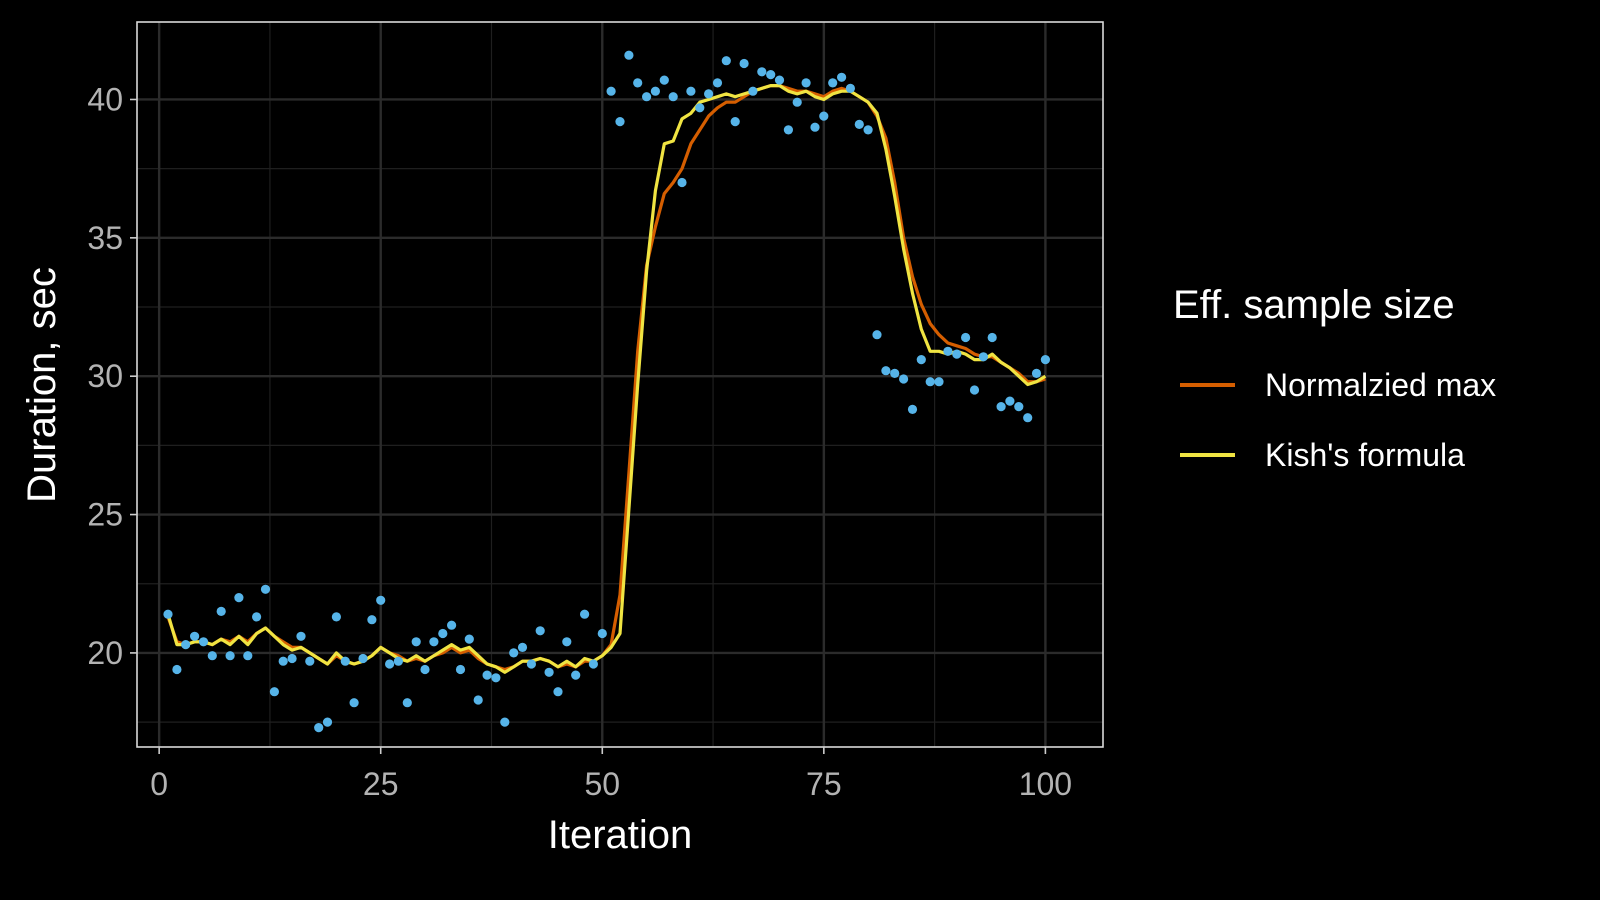 The width and height of the screenshot is (1600, 900). I want to click on y-tick-label: 40, so click(105, 99).